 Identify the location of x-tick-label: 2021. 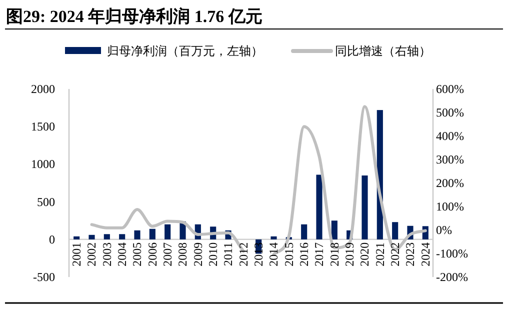
(379, 254).